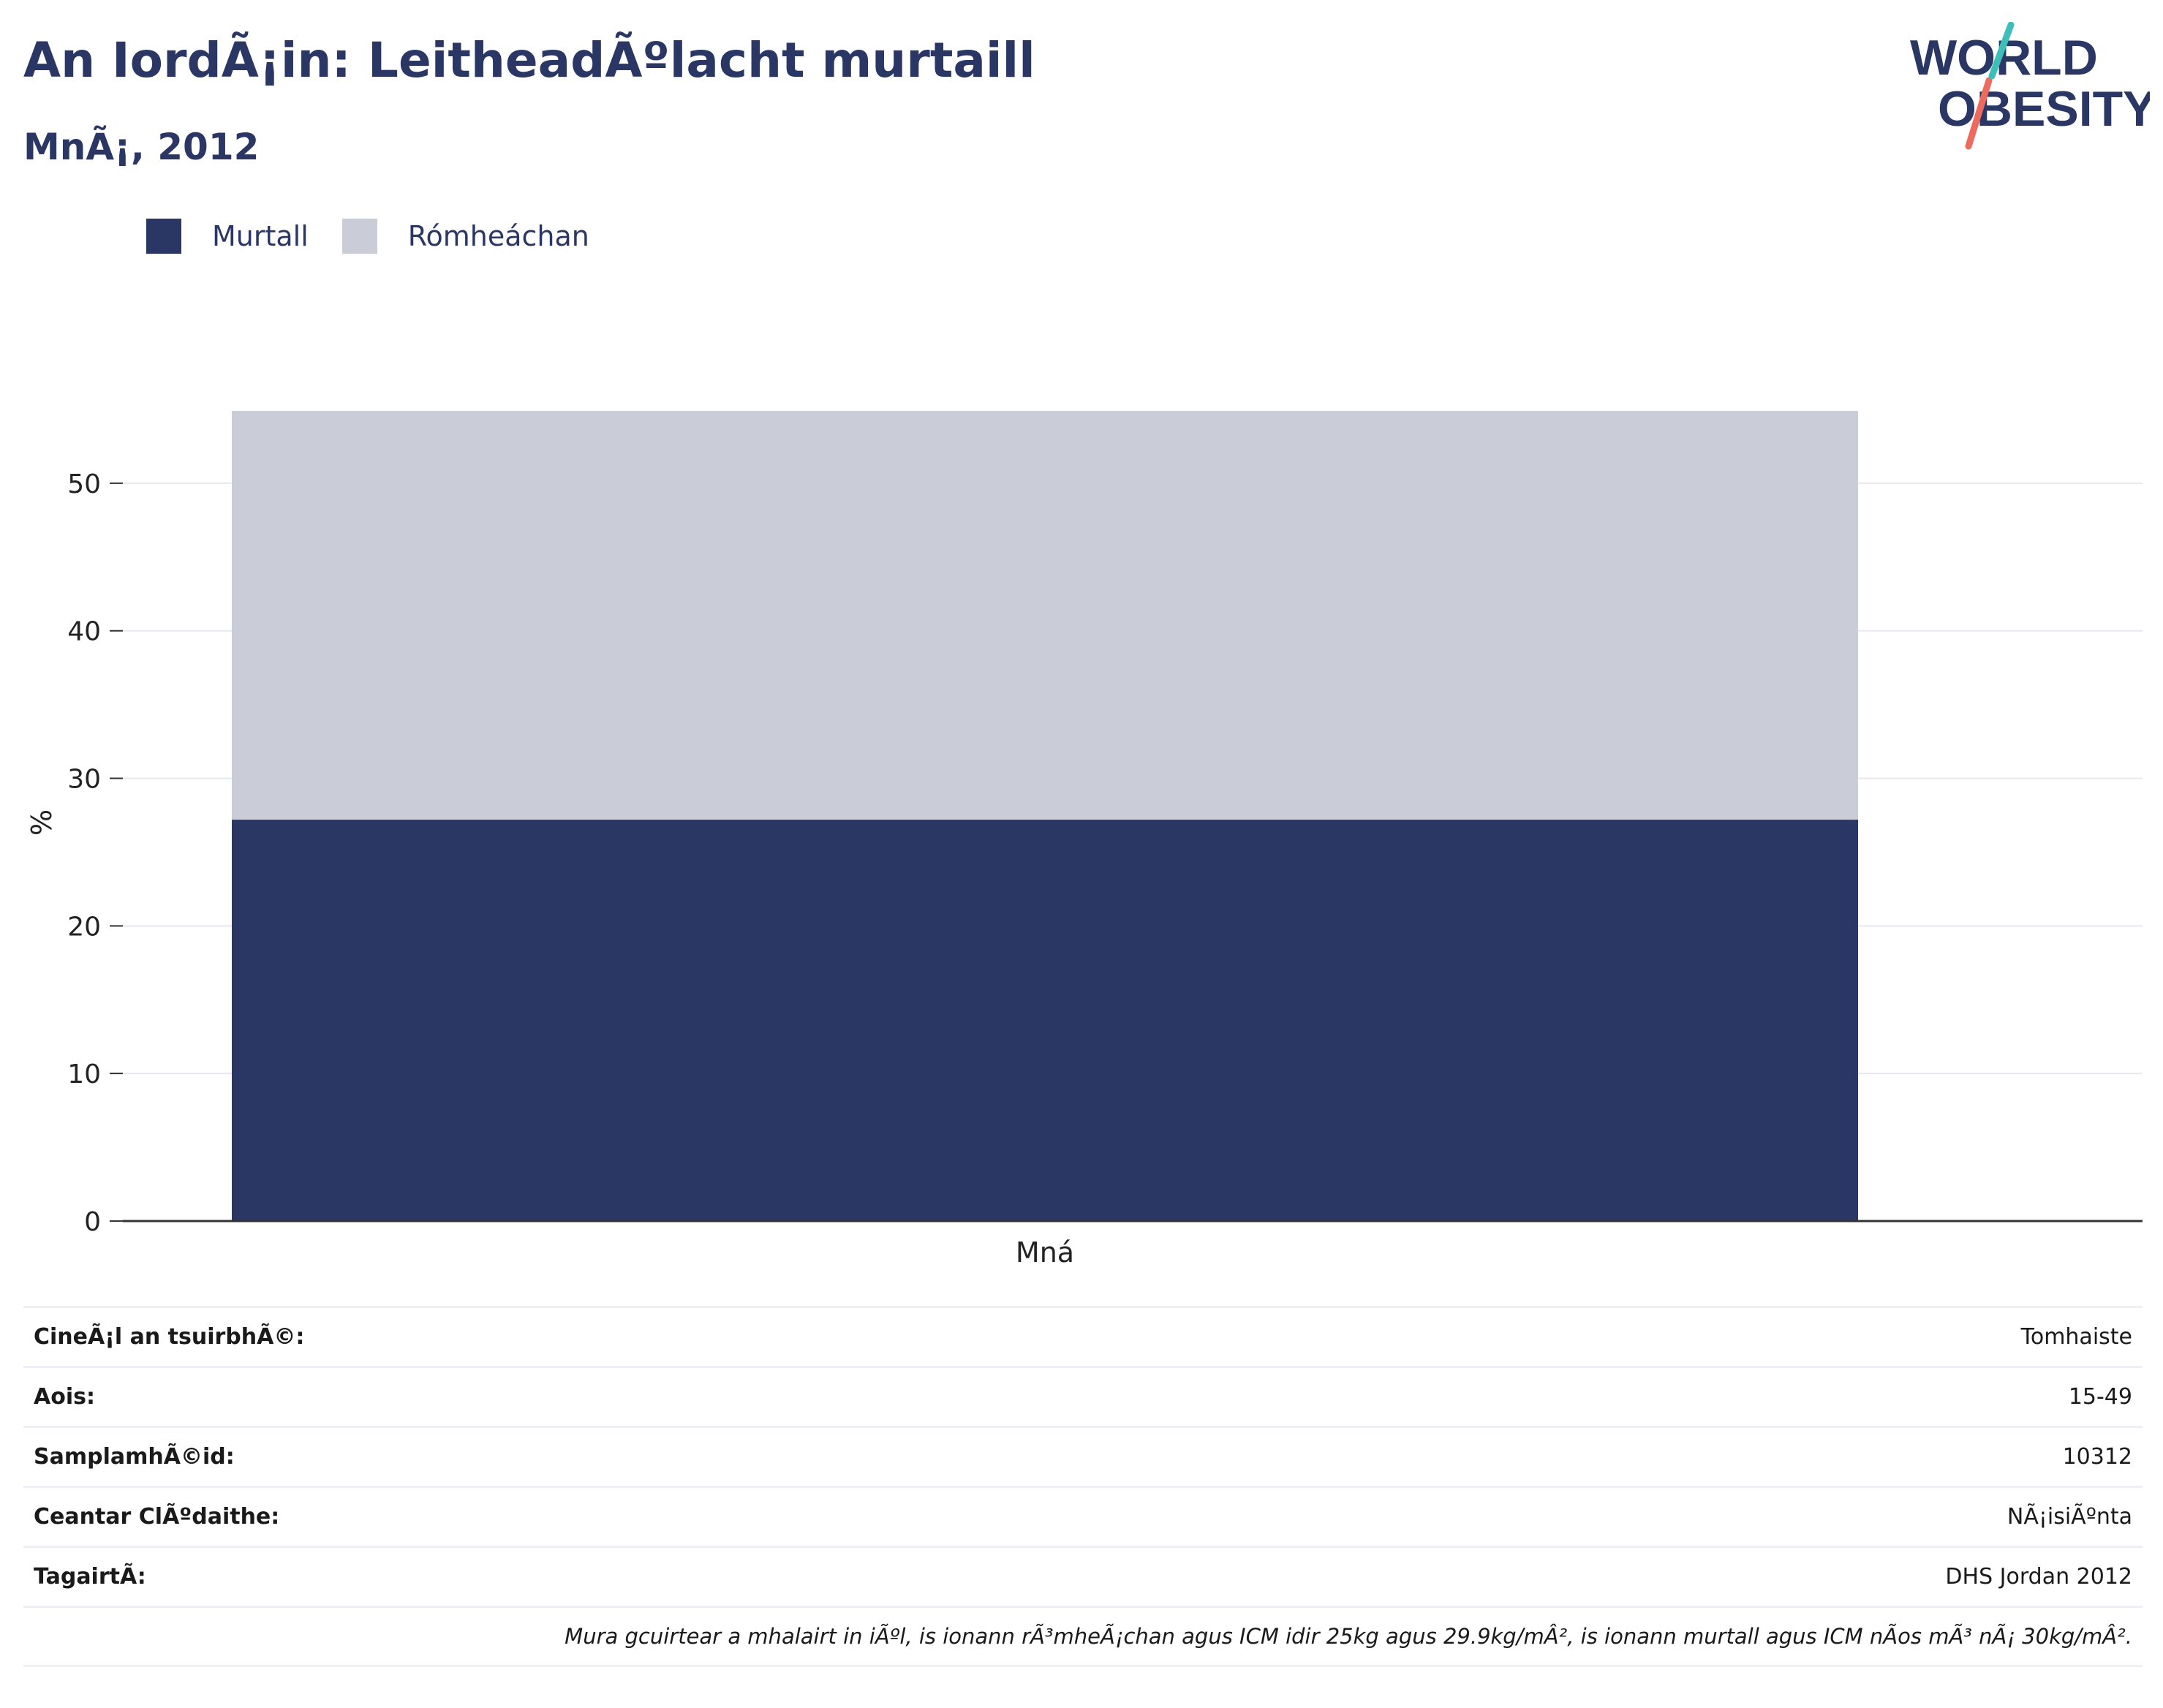 This screenshot has height=1708, width=2163. Describe the element at coordinates (529, 60) in the screenshot. I see `page-title: An IordÃ¡in: LeitheadÃºlacht murtaill` at that location.